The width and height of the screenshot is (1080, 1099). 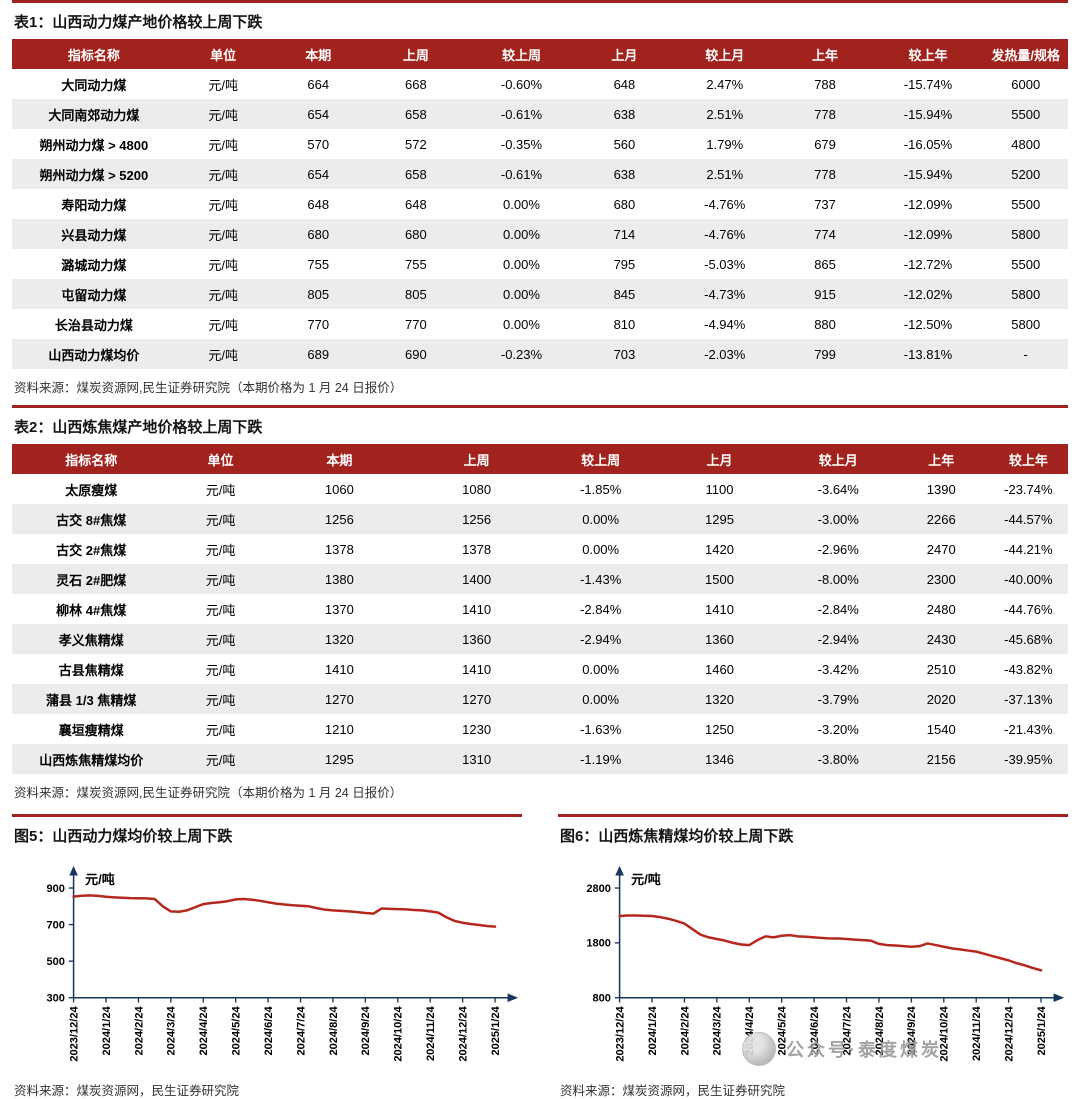 What do you see at coordinates (477, 519) in the screenshot?
I see `cell: 1256` at bounding box center [477, 519].